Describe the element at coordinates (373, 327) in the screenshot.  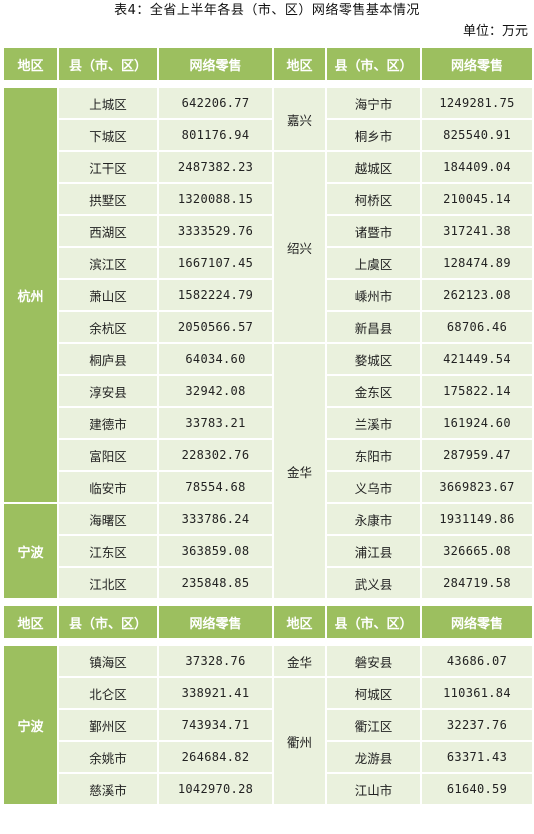
I see `county-name-cell: 新昌县` at that location.